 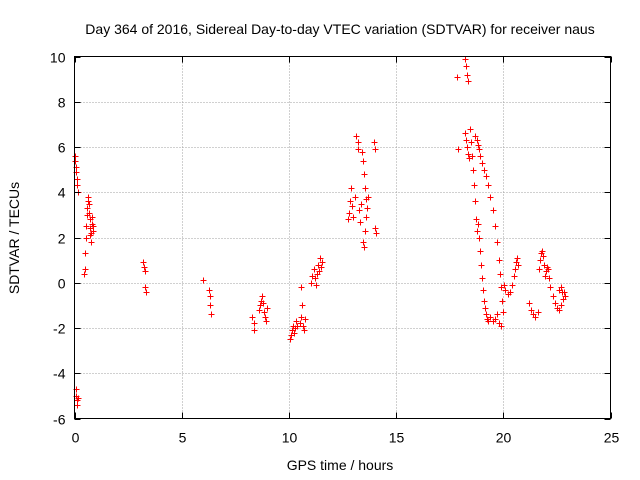 I want to click on y-tick-label: -2, so click(x=59, y=329).